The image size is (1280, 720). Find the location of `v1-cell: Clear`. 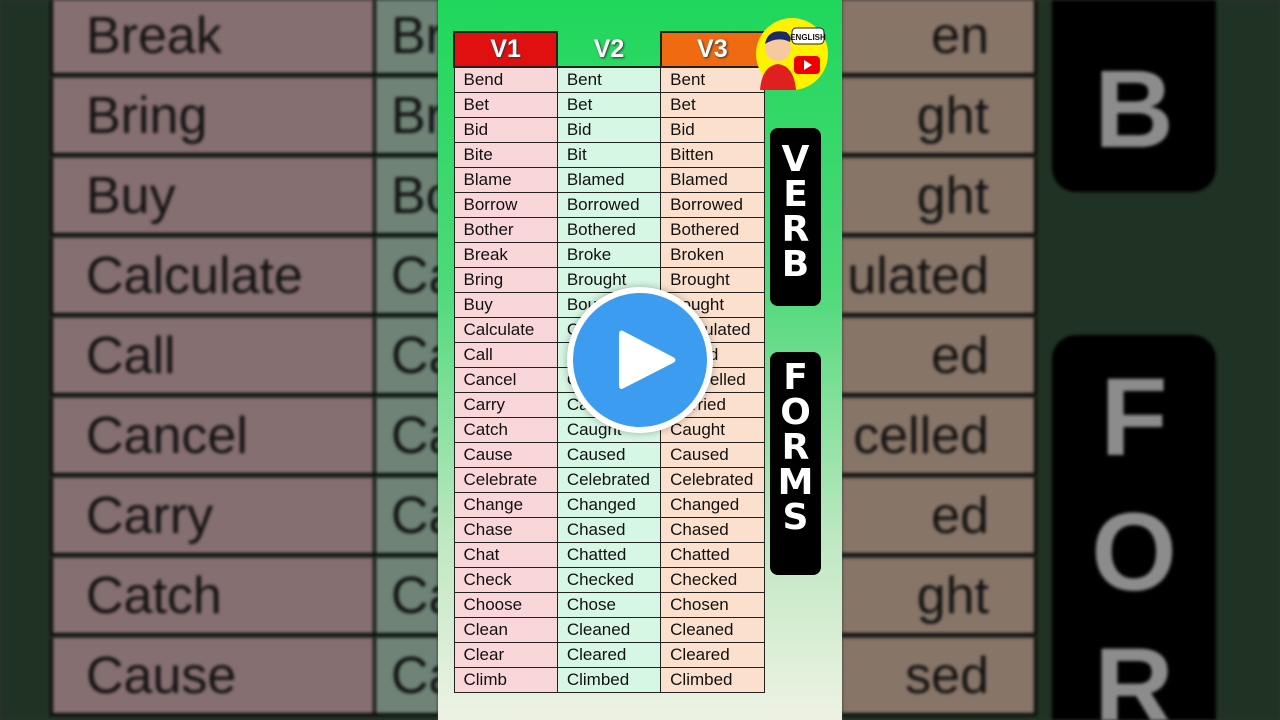

v1-cell: Clear is located at coordinates (505, 654).